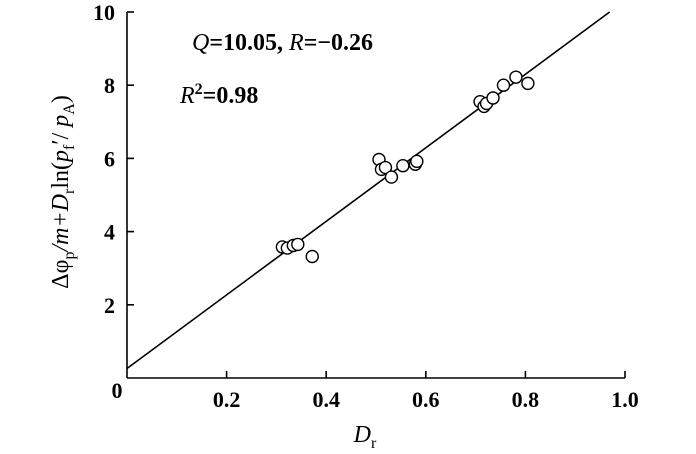  Describe the element at coordinates (109, 232) in the screenshot. I see `y-tick-label: 4` at that location.